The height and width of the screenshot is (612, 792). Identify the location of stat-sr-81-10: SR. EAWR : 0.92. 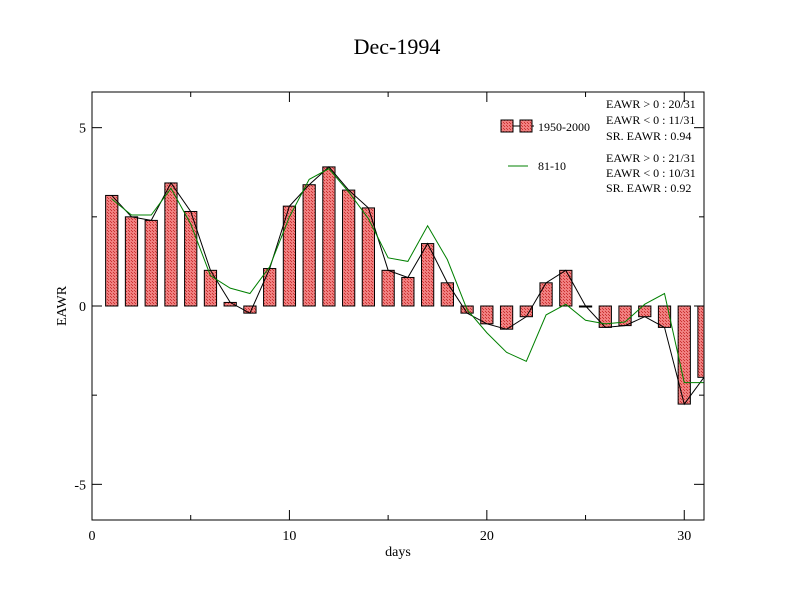
(648, 188).